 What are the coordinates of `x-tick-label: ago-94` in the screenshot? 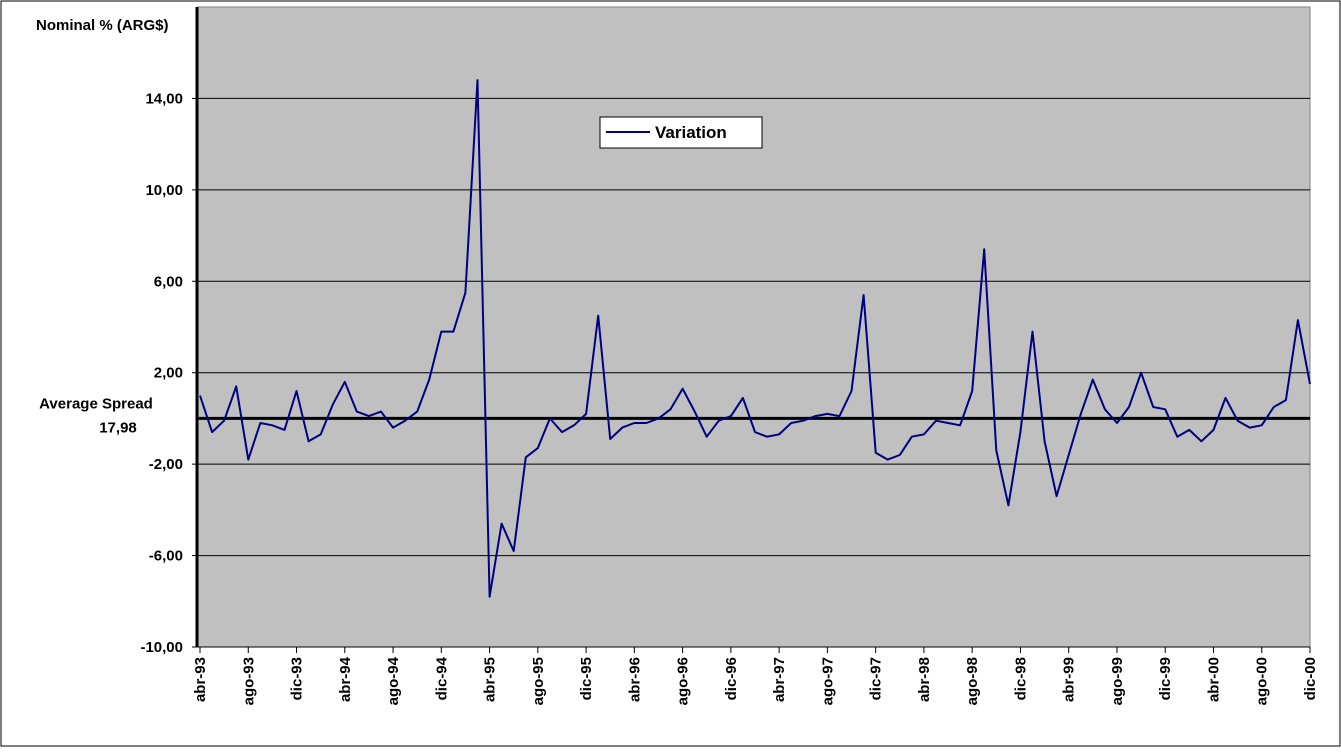 It's located at (393, 680).